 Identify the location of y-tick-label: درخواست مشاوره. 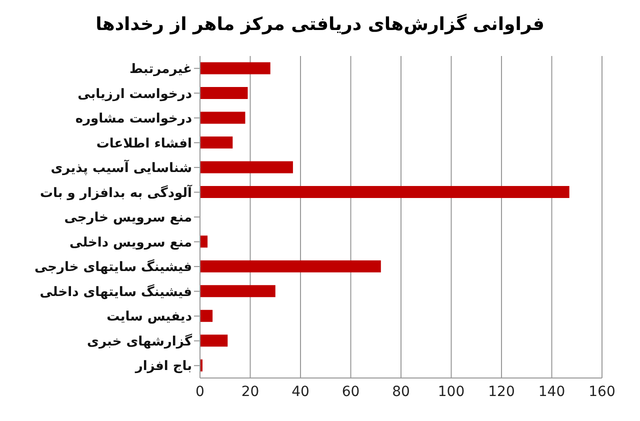
(133, 119).